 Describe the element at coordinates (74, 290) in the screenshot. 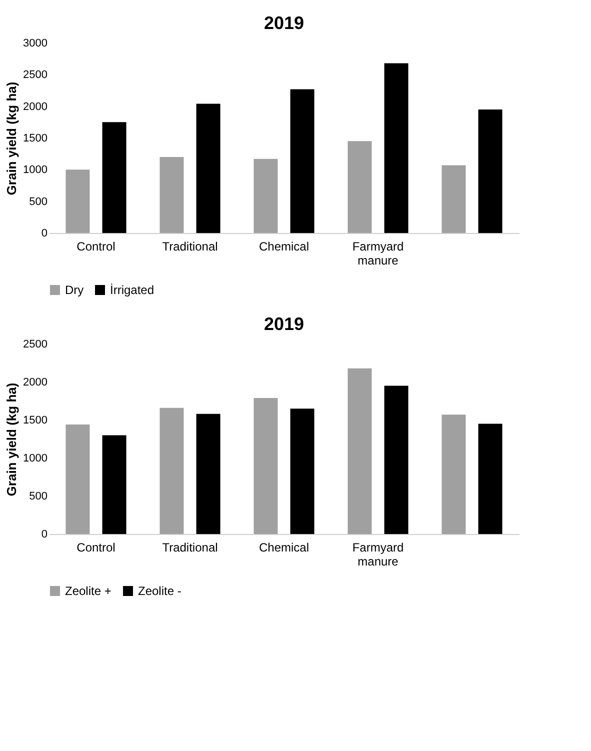

I see `legend-label: Dry` at that location.